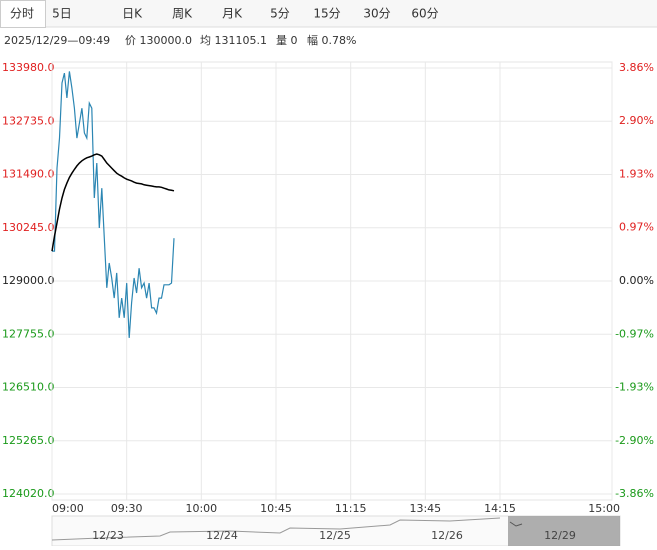 The width and height of the screenshot is (657, 550). What do you see at coordinates (604, 508) in the screenshot?
I see `x-tick-label: 15:00` at bounding box center [604, 508].